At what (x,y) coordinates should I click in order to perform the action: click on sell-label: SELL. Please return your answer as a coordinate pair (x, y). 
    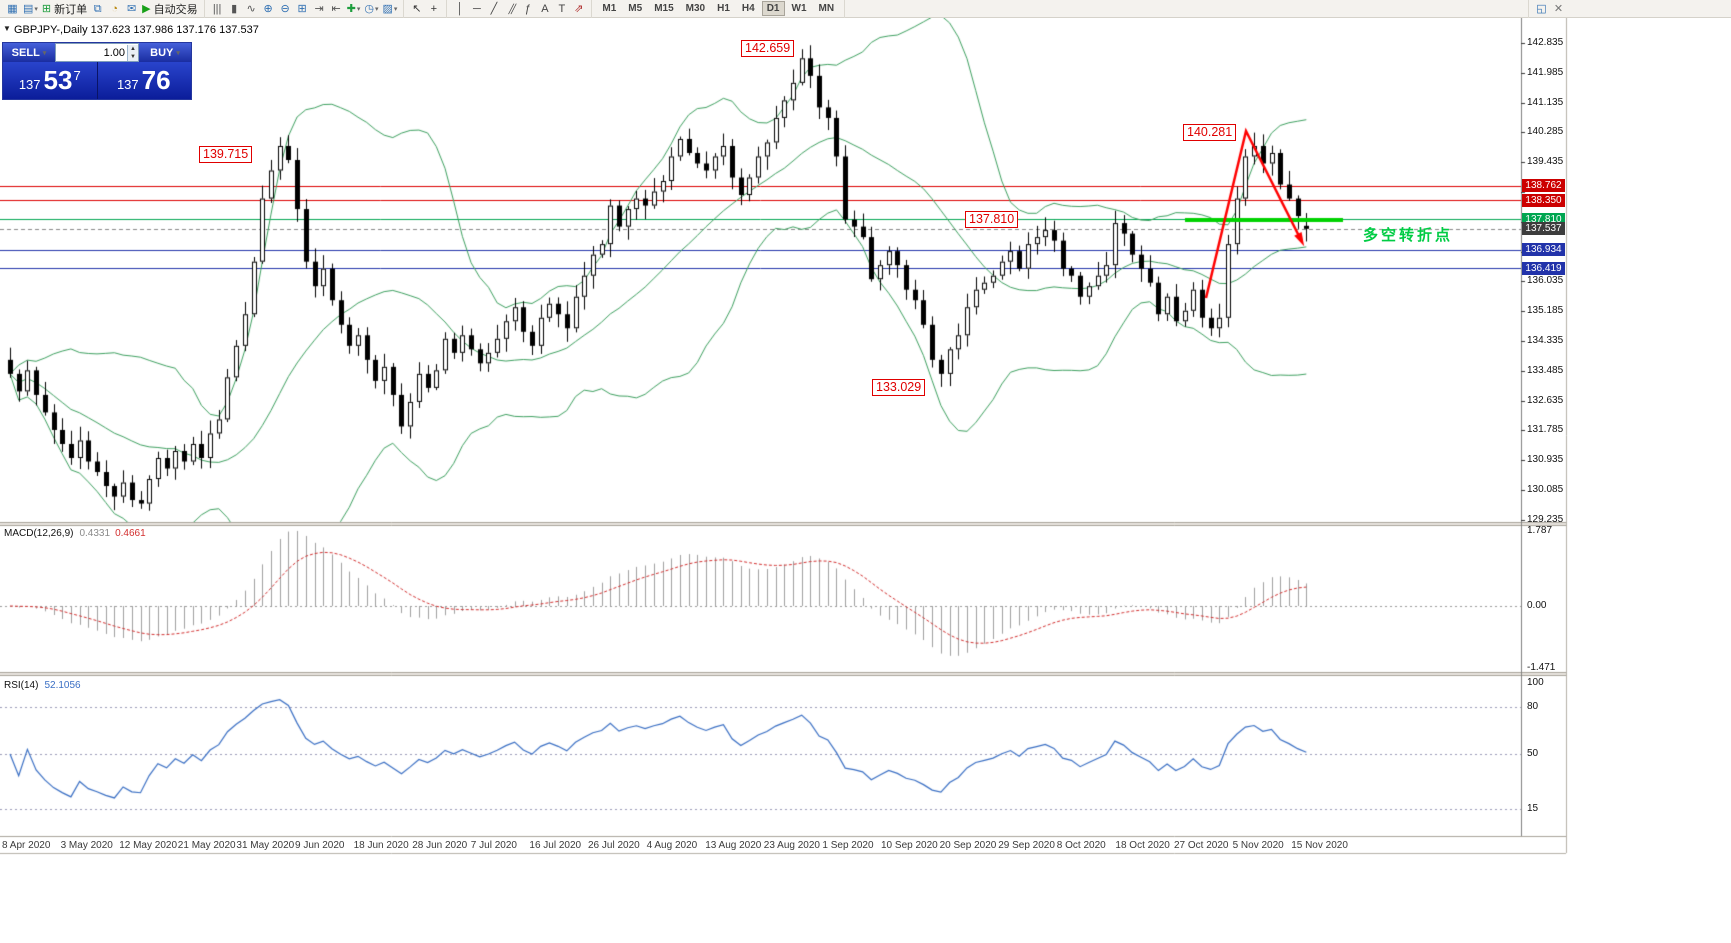
    Looking at the image, I should click on (25, 52).